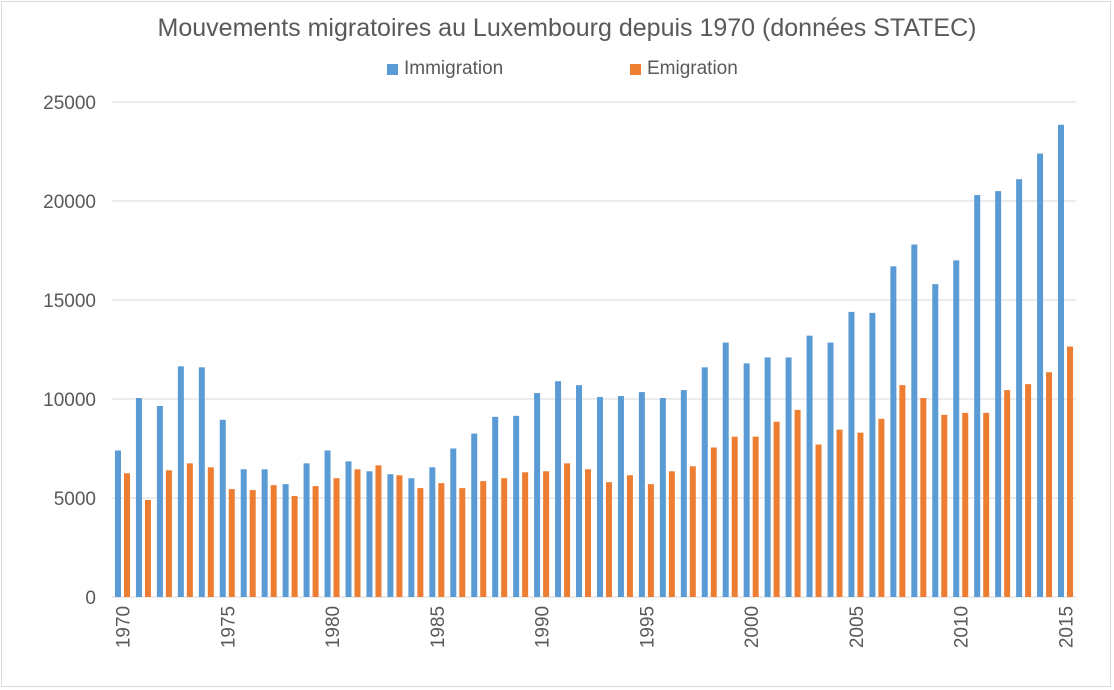 The width and height of the screenshot is (1114, 690). I want to click on bar-immigration-1986, so click(453, 522).